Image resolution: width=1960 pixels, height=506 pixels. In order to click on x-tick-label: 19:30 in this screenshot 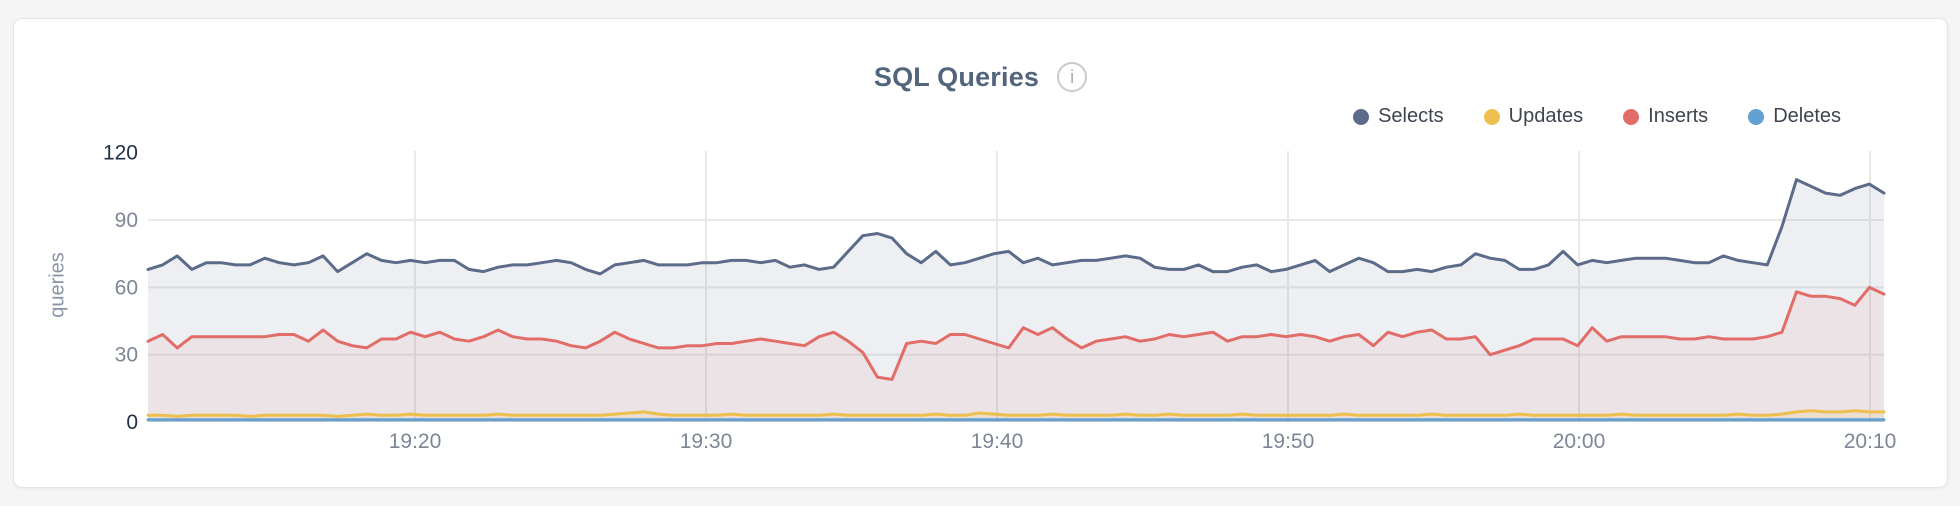, I will do `click(706, 441)`.